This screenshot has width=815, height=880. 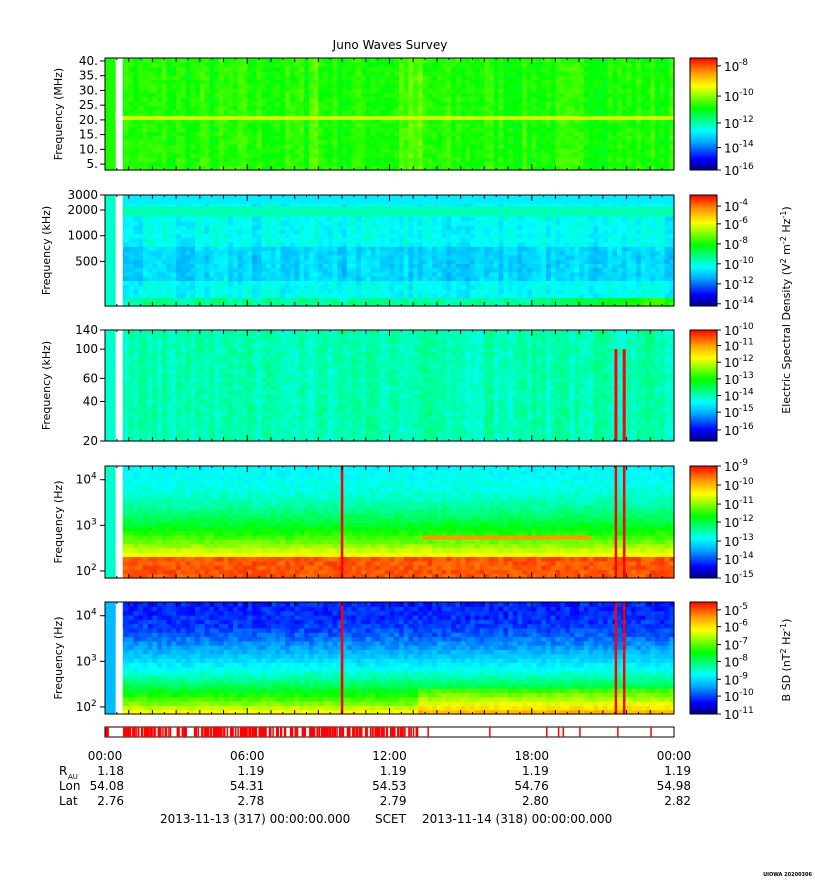 What do you see at coordinates (88, 120) in the screenshot?
I see `y-tick-label: 20.` at bounding box center [88, 120].